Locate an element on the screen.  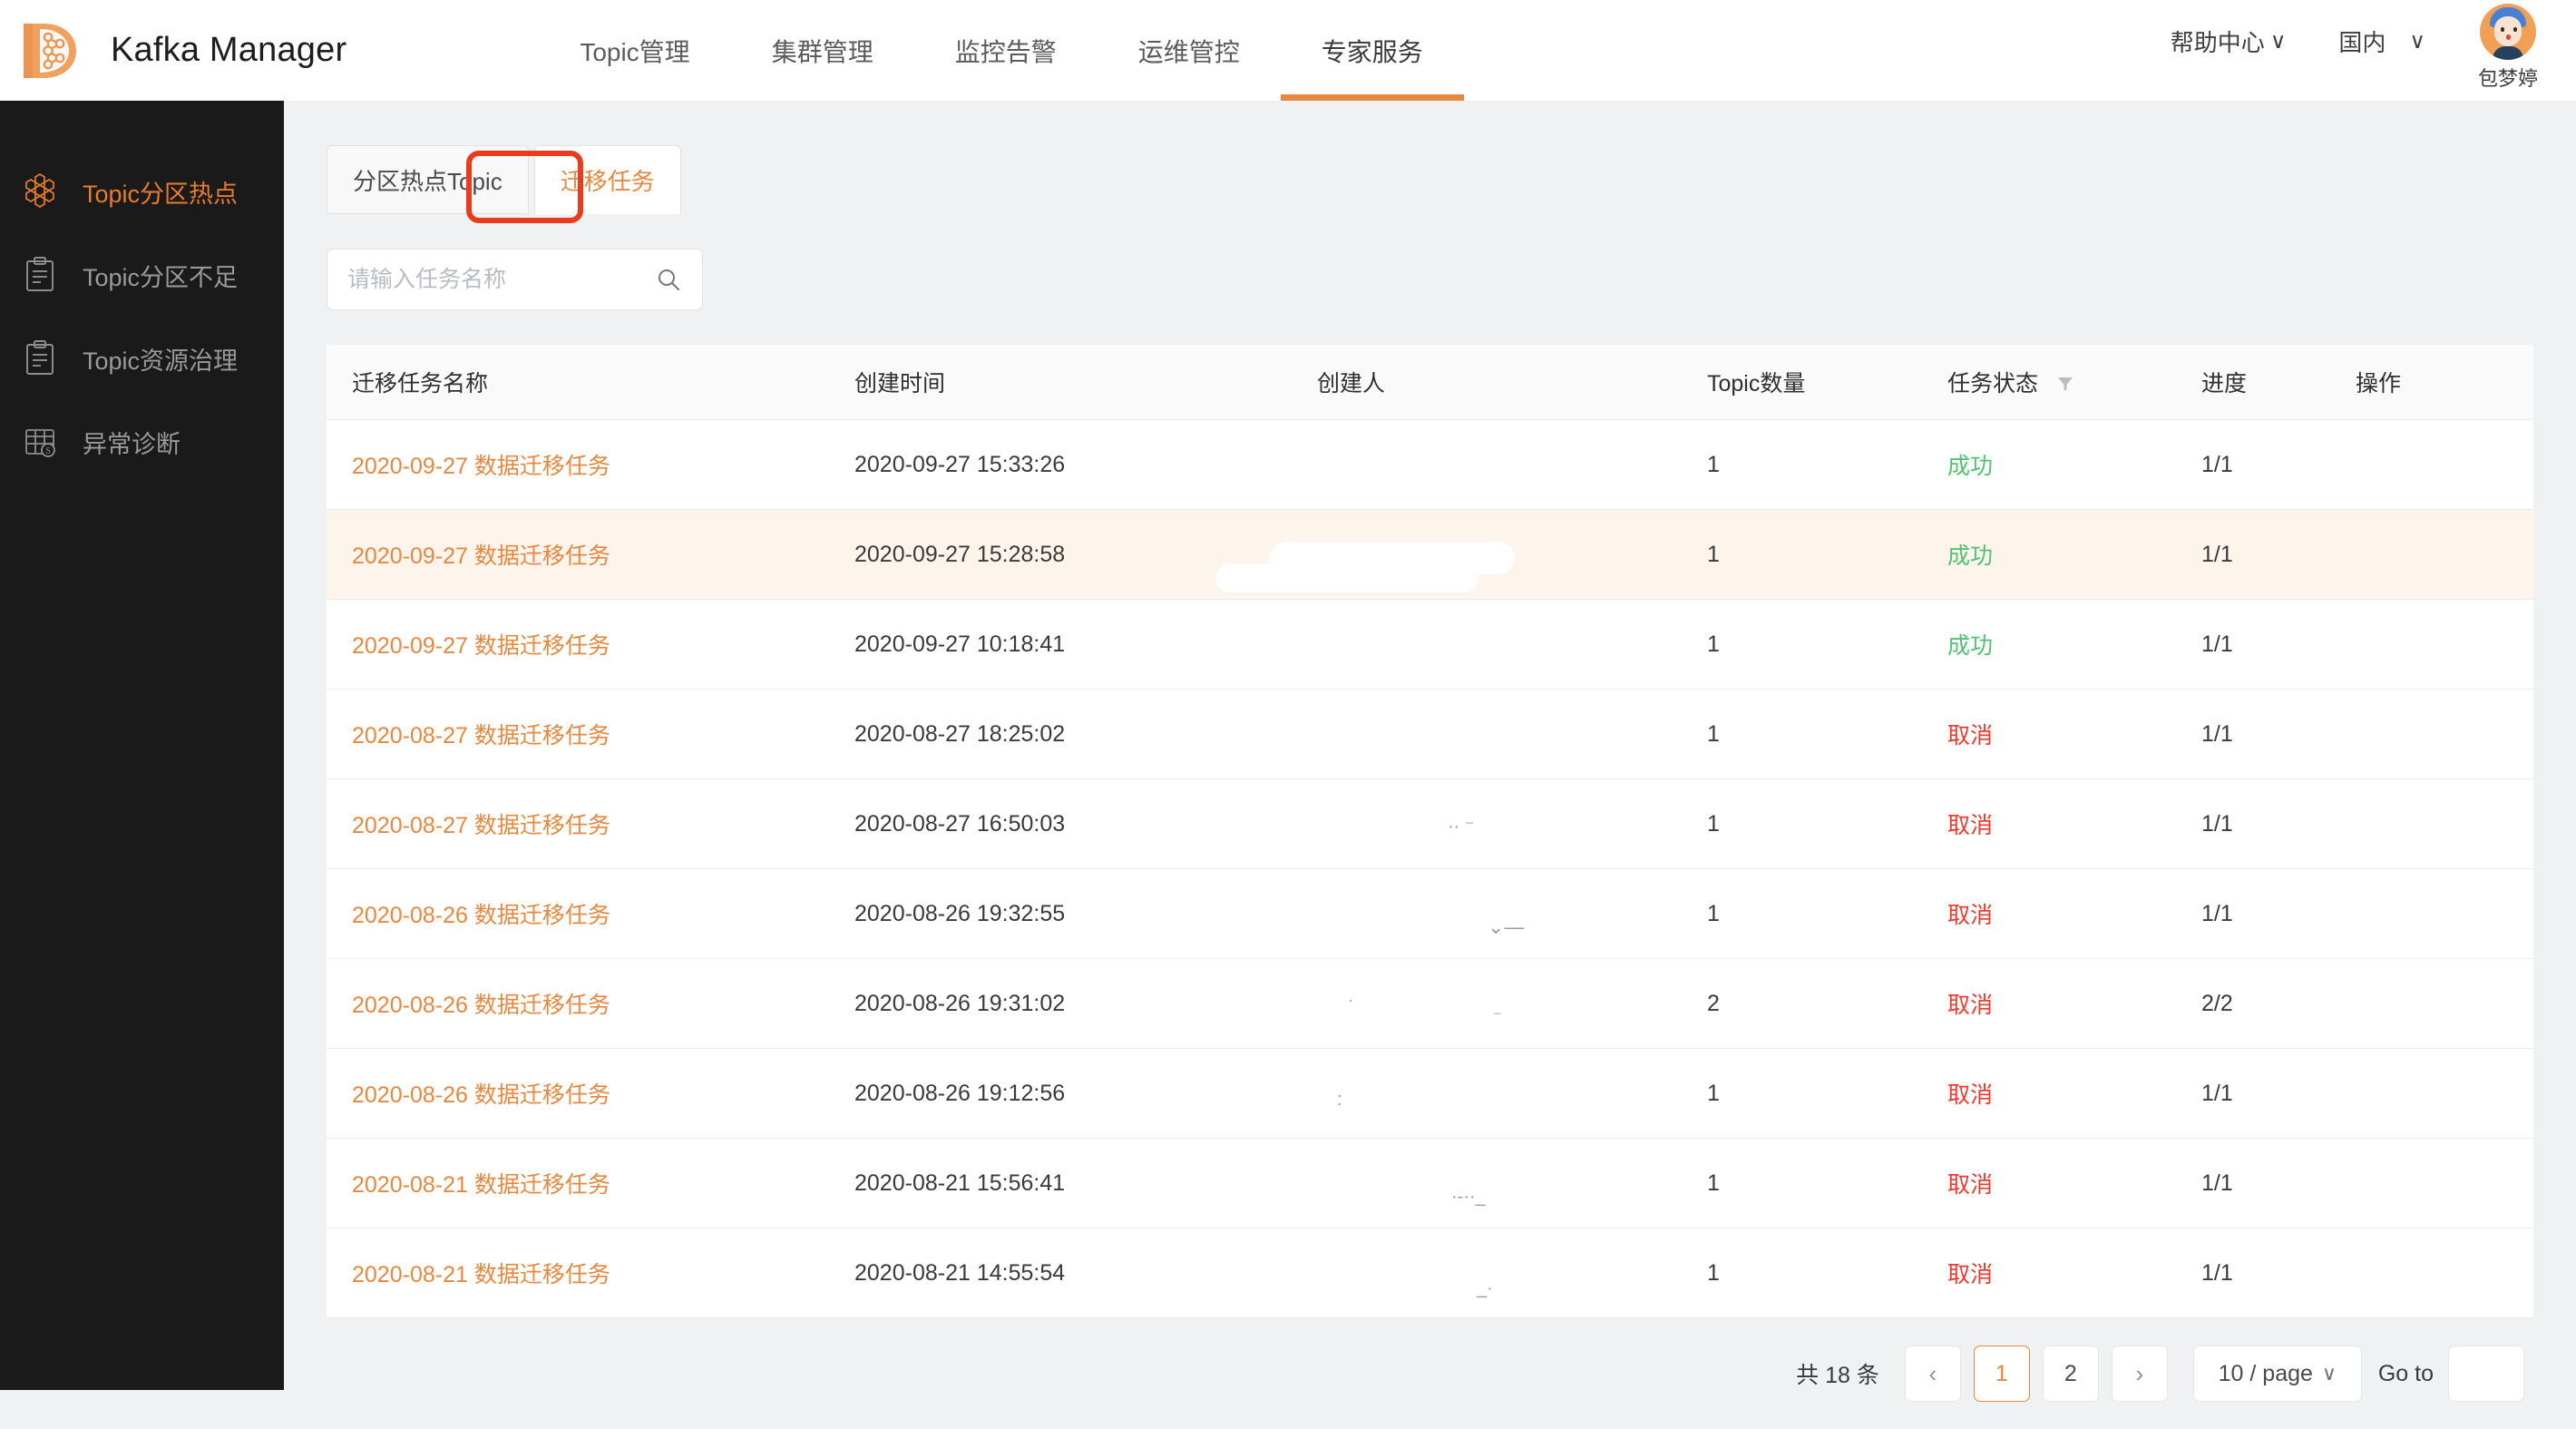
region-menu: 国内 ∨ is located at coordinates (2381, 41).